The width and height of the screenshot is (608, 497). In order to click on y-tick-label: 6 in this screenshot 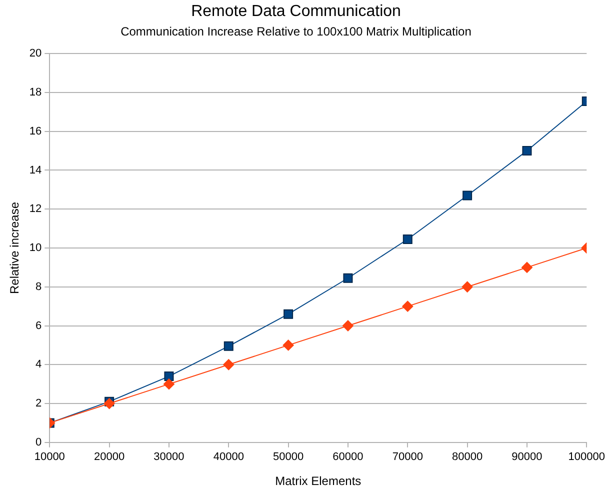, I will do `click(39, 326)`.